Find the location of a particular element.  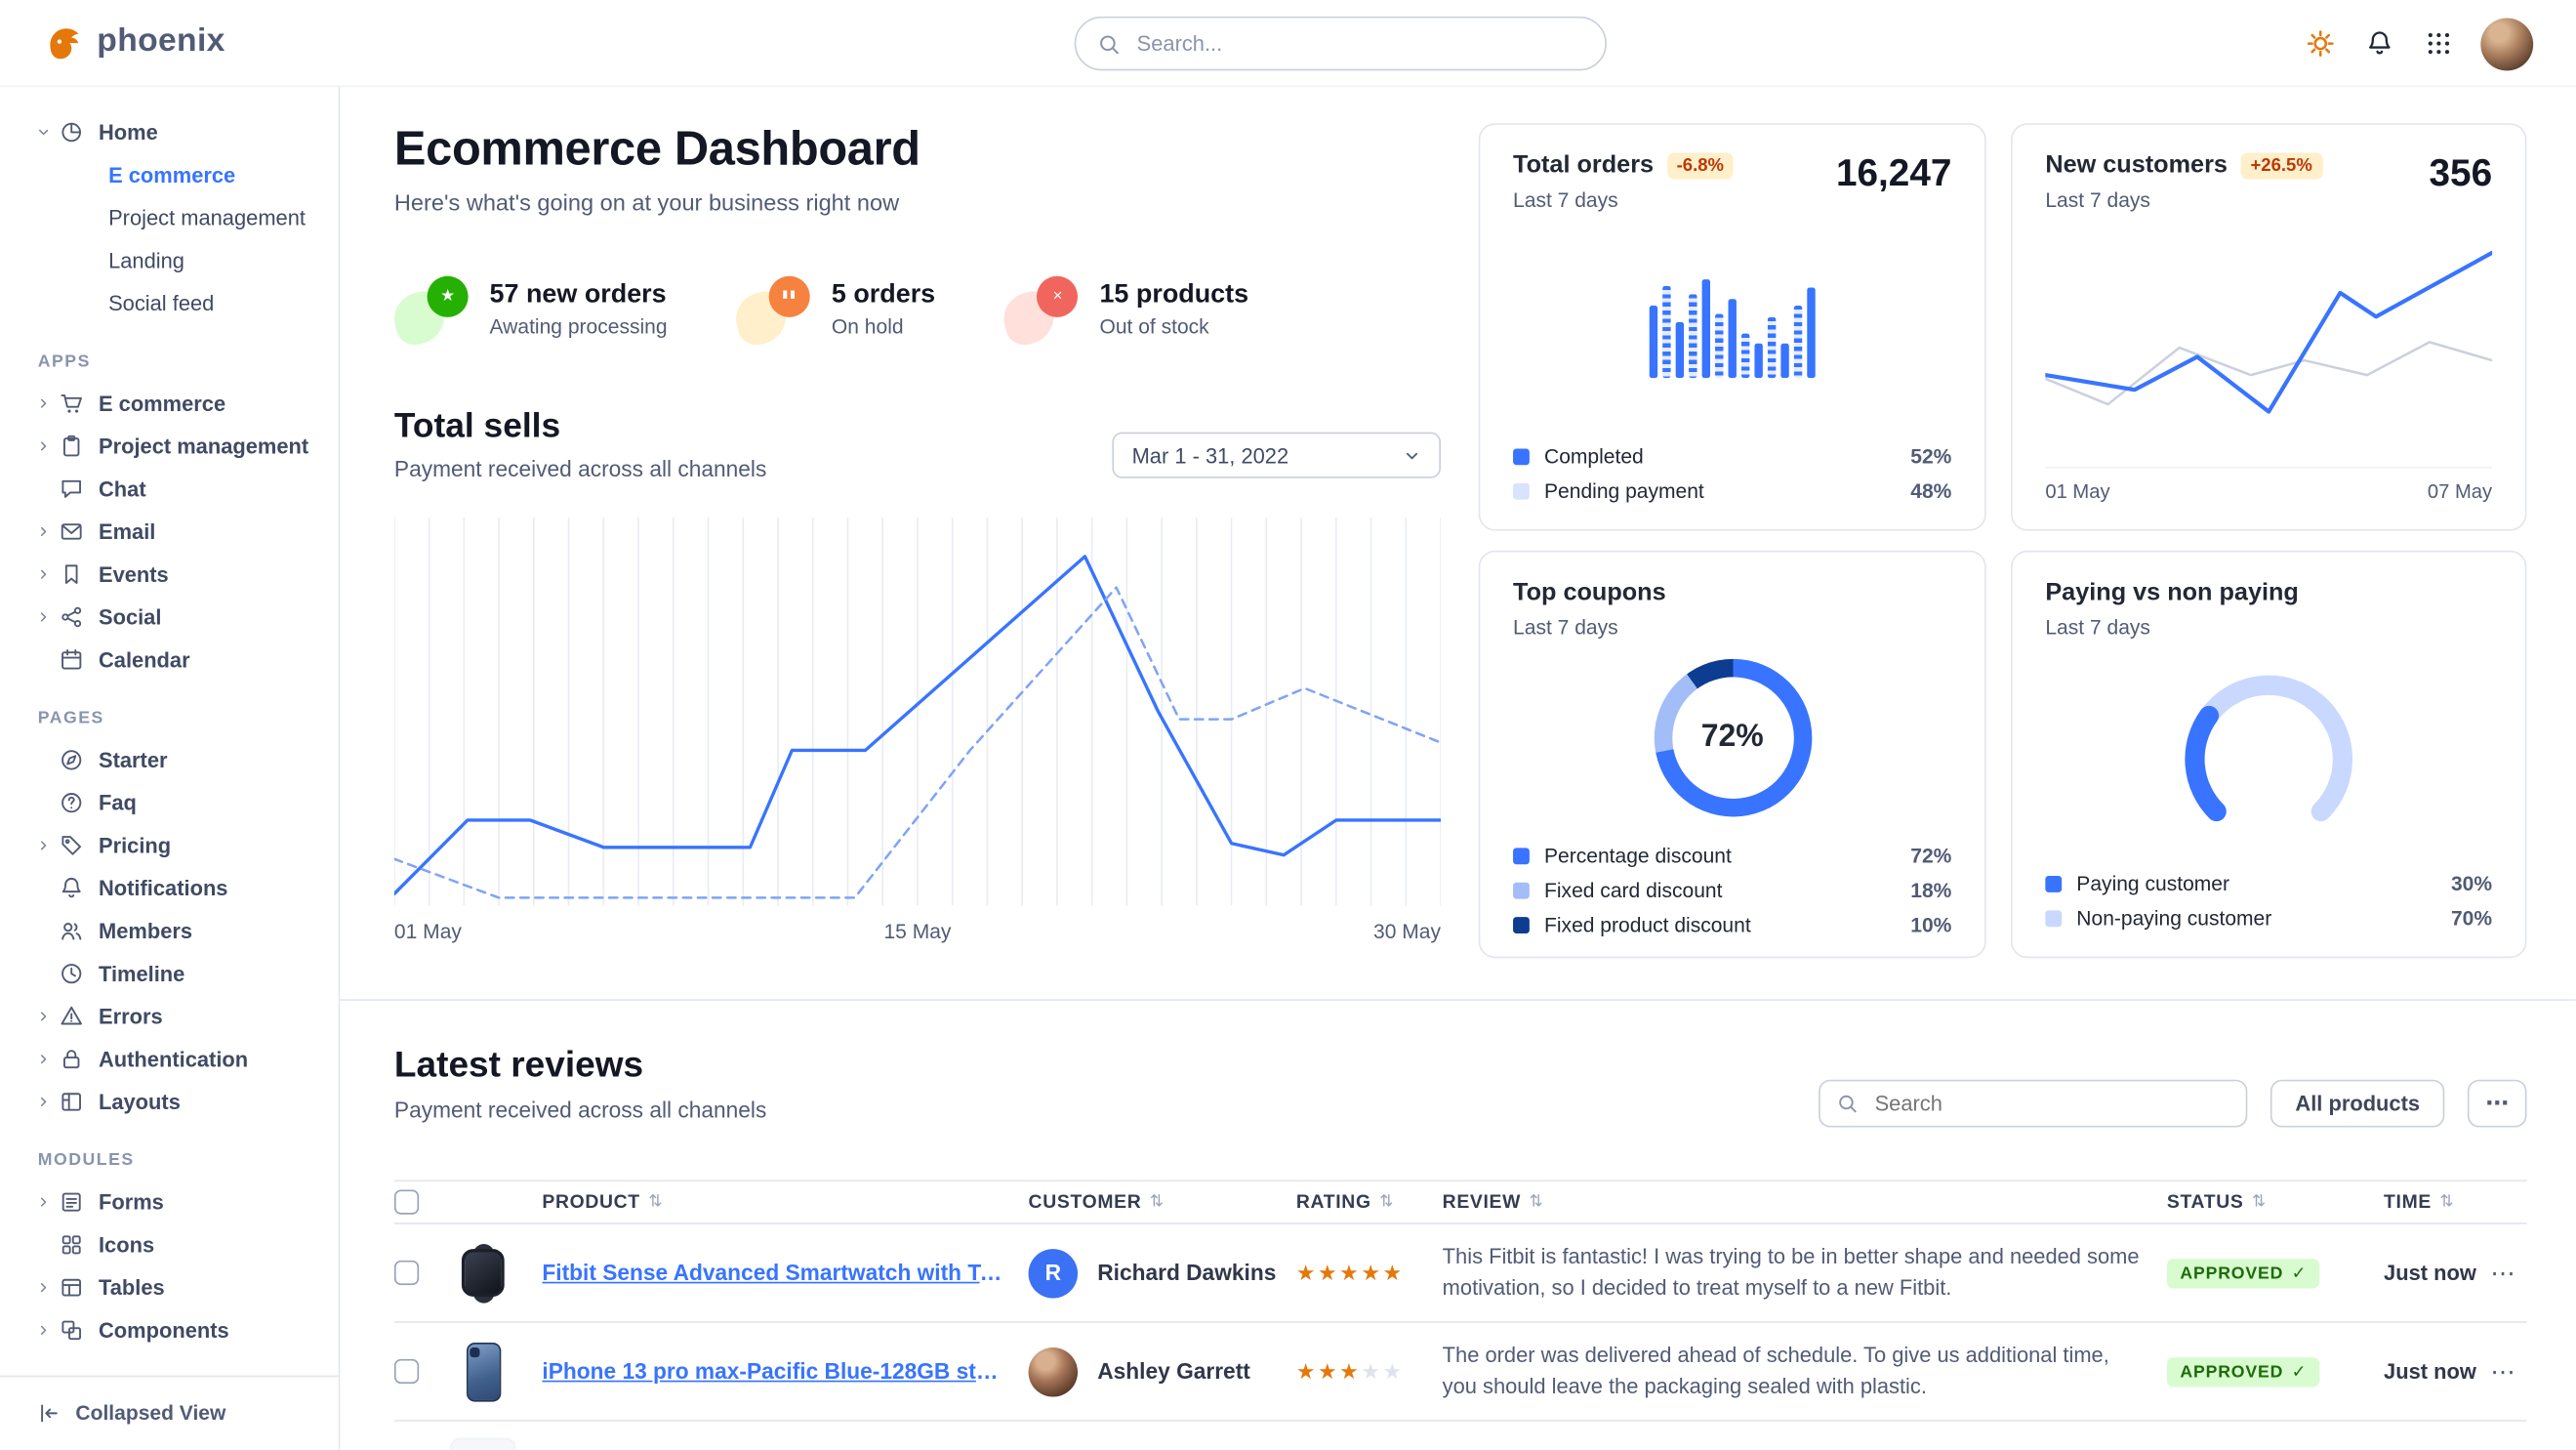

sidebar-item-label: Forms is located at coordinates (131, 1201).